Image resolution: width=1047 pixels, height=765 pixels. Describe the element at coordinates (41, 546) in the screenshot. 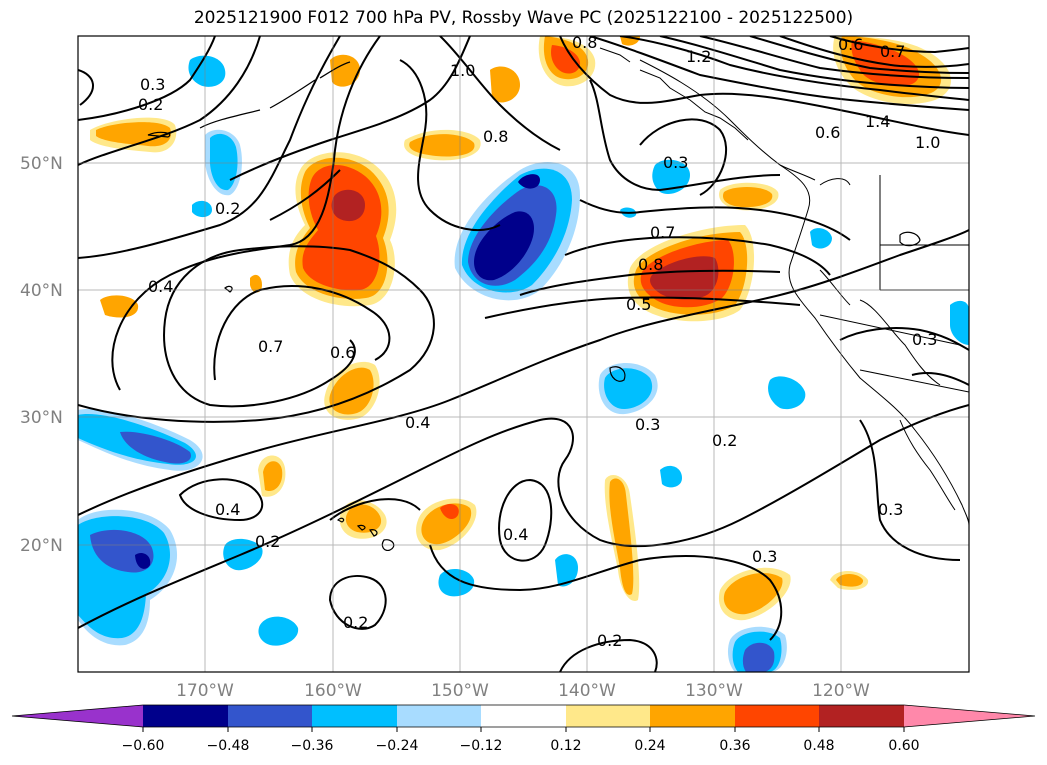

I see `lat-label-20n: 20°N` at that location.